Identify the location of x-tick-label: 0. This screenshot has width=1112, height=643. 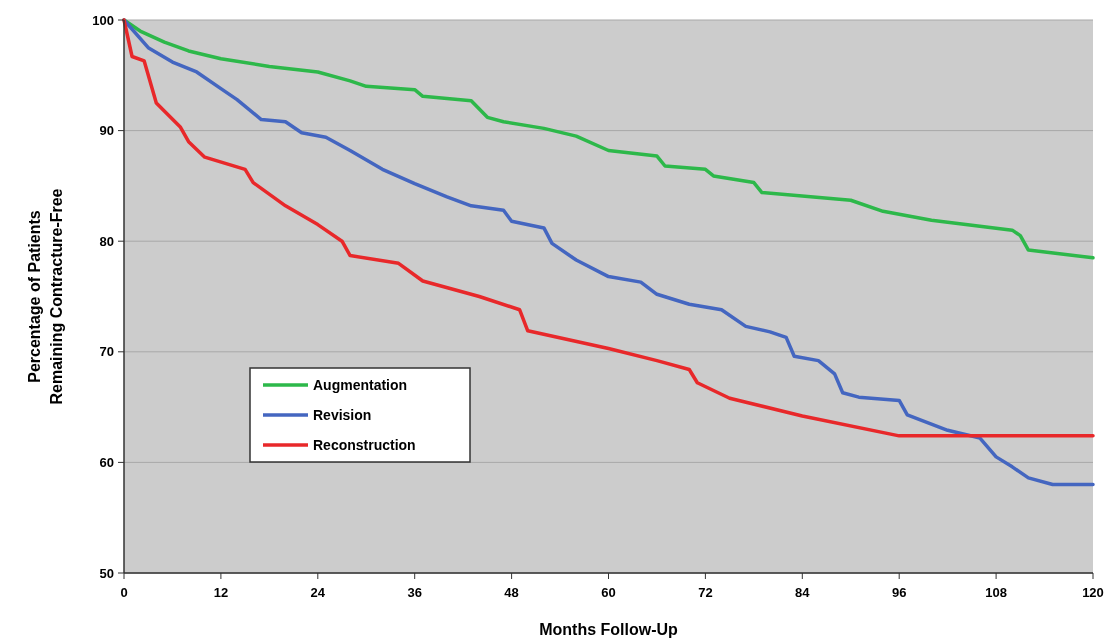
(124, 592).